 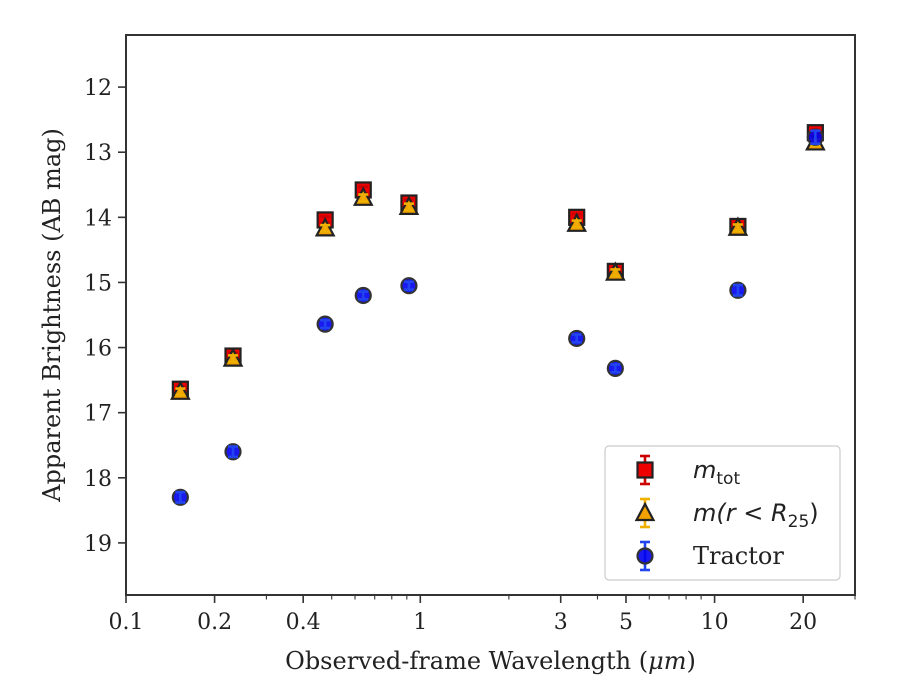 What do you see at coordinates (420, 622) in the screenshot?
I see `x-tick-label: 1` at bounding box center [420, 622].